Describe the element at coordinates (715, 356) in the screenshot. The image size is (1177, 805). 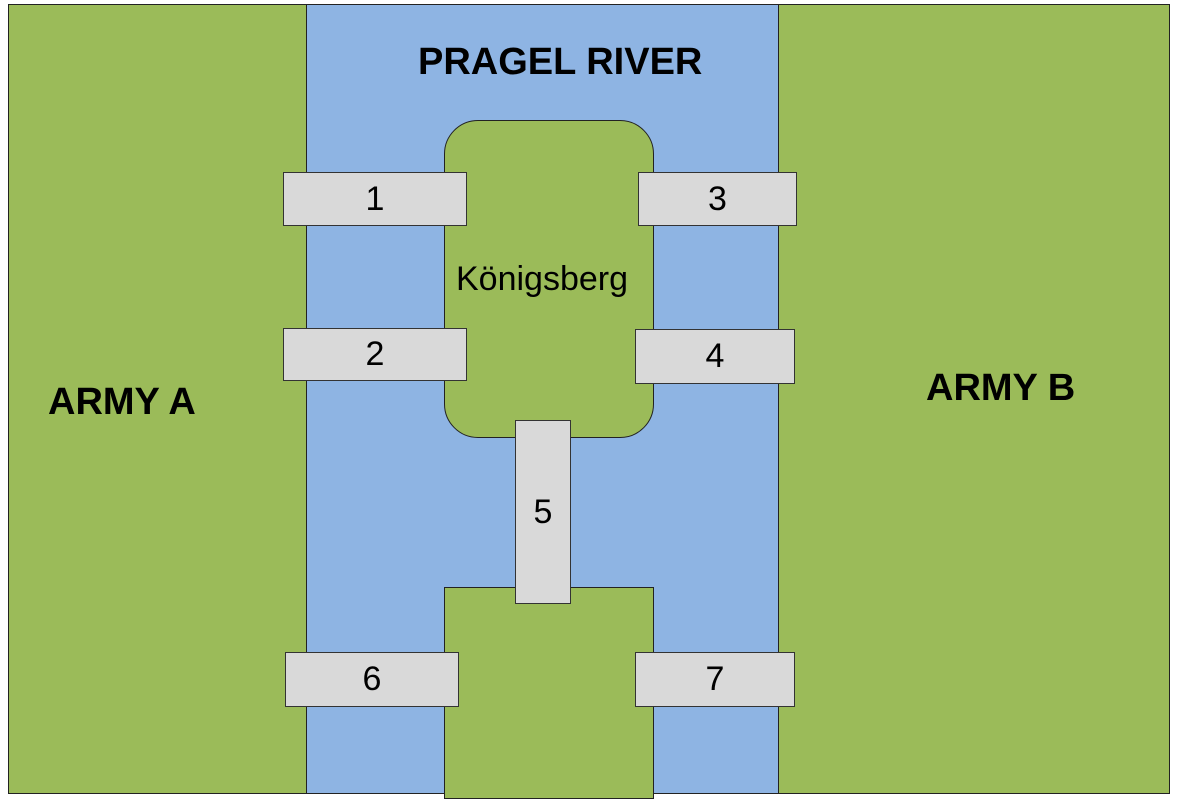
I see `bridge-4: 4` at that location.